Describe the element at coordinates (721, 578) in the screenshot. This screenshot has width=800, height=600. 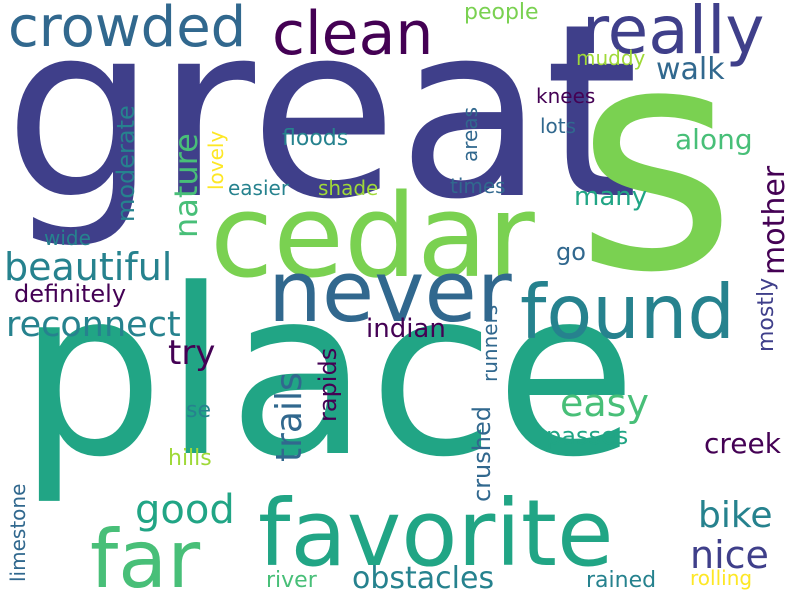
I see `word-rolling: rolling` at that location.